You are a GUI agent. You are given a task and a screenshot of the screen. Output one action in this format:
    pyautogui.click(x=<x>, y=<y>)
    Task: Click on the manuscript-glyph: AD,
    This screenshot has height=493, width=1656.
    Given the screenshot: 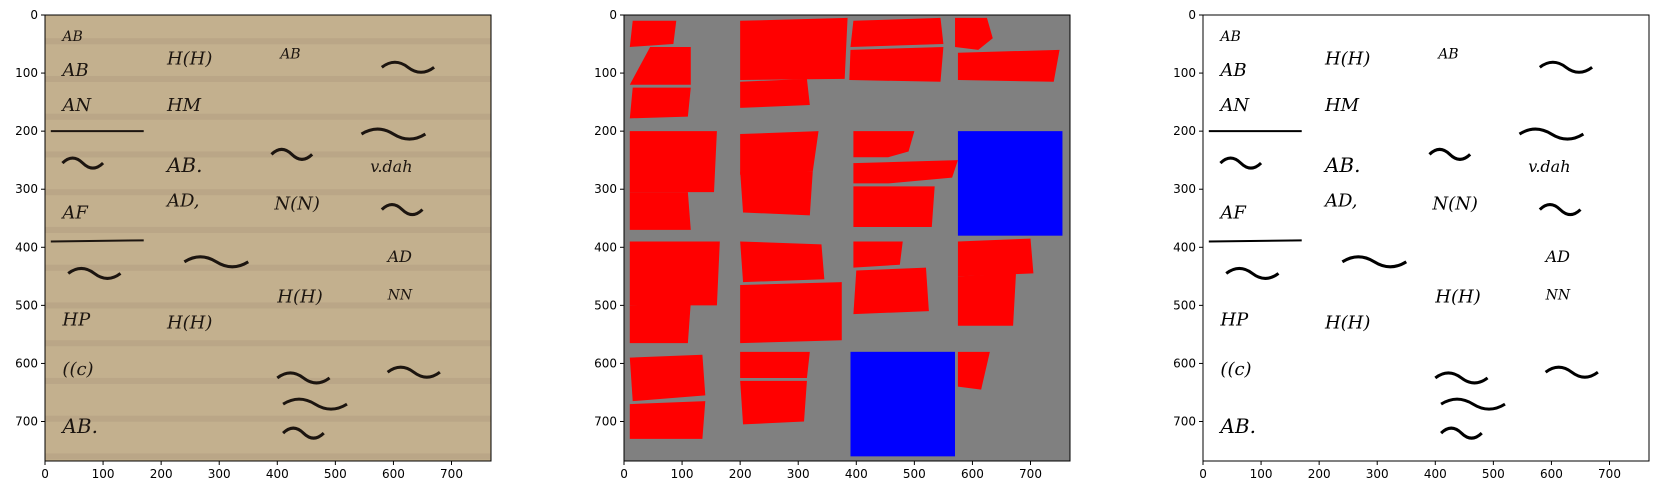 What is the action you would take?
    pyautogui.click(x=182, y=201)
    